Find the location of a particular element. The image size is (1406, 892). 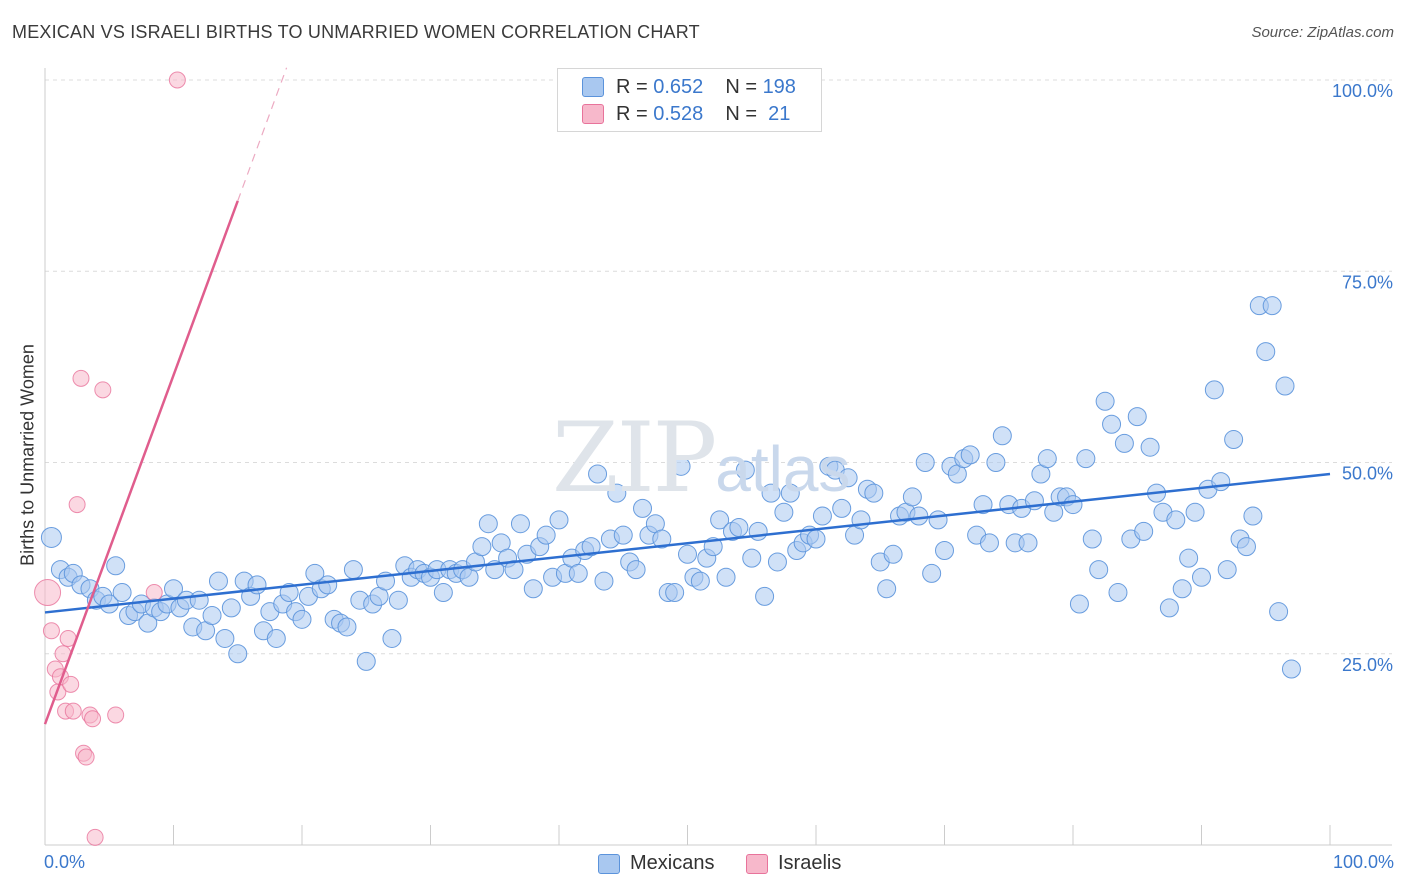

legend-label-israelis: Israelis is located at coordinates (810, 863).